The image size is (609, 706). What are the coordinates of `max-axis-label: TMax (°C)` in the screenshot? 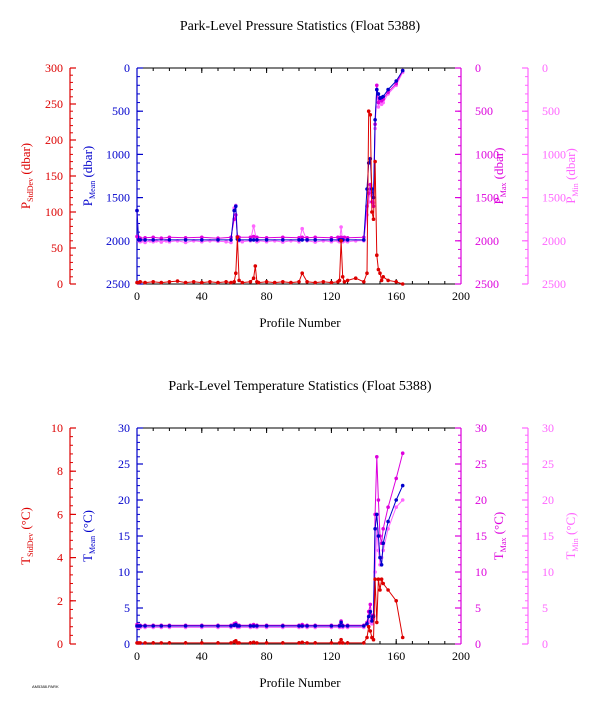 It's located at (499, 536).